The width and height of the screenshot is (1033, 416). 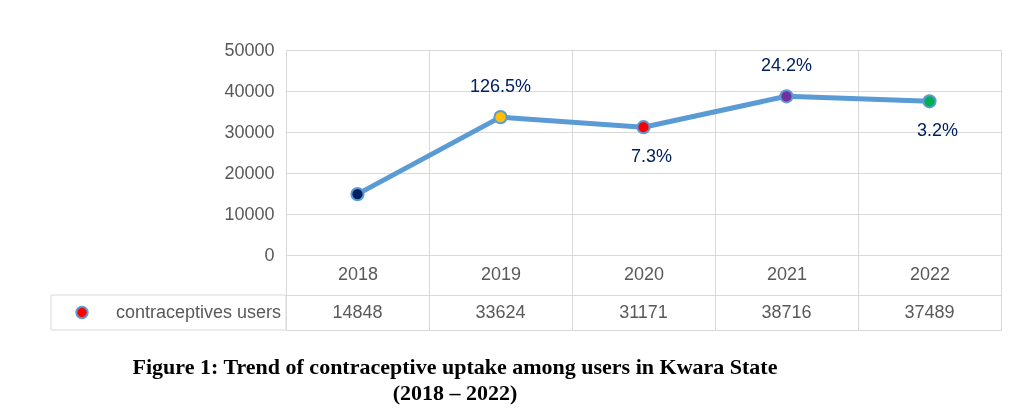 I want to click on data-label: 38716, so click(x=786, y=311).